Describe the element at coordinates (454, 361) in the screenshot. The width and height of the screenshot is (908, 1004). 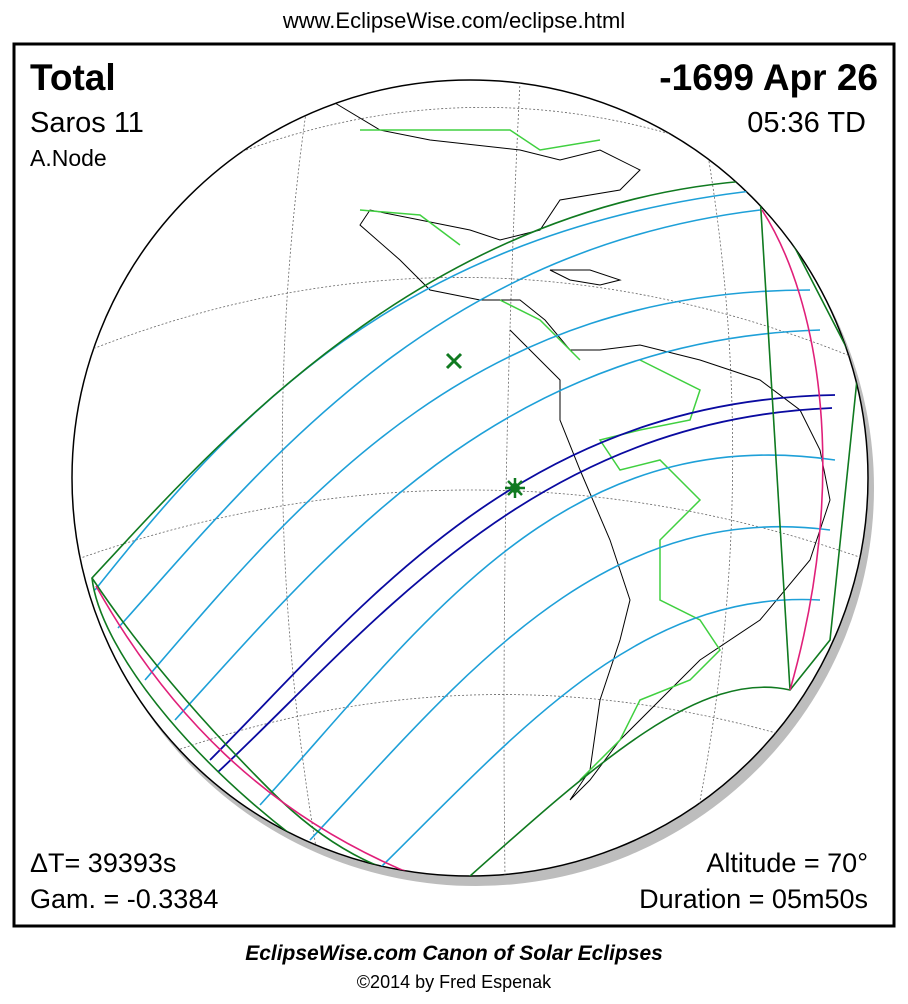
I see `greatest-eclipse-marker` at that location.